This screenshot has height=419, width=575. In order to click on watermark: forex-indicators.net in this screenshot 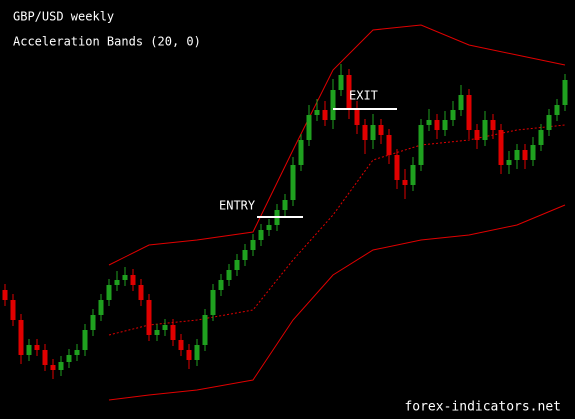, I will do `click(482, 407)`.